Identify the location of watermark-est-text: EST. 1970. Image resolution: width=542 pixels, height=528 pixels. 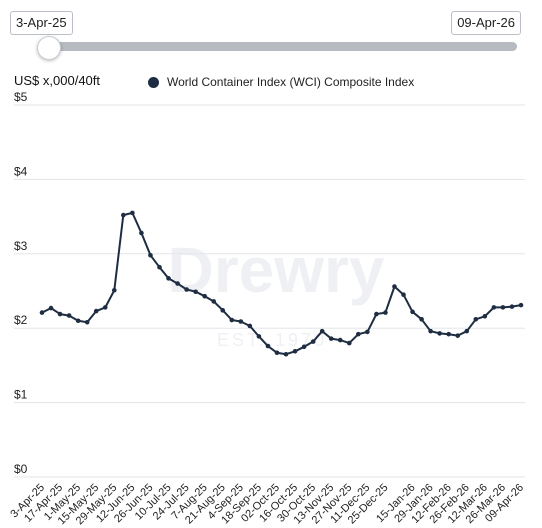
(272, 340).